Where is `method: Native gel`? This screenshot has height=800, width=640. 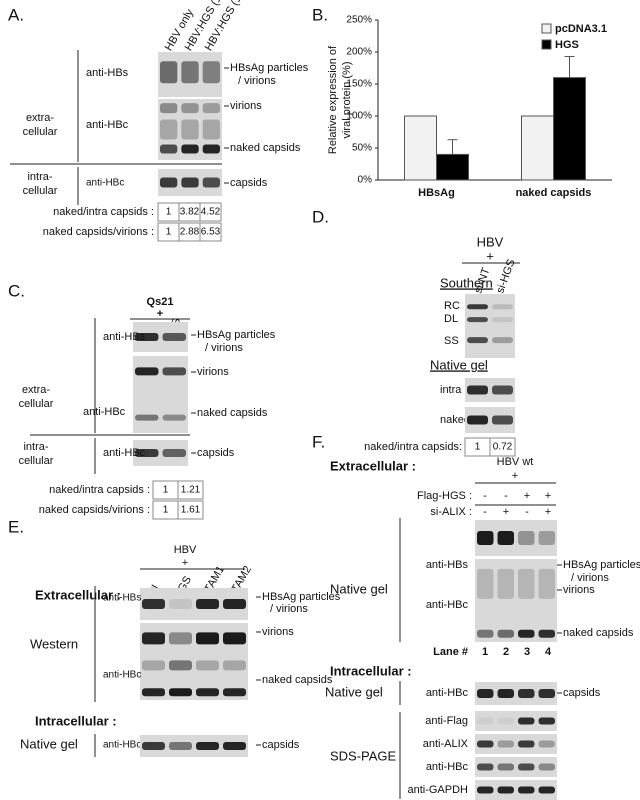 method: Native gel is located at coordinates (359, 588).